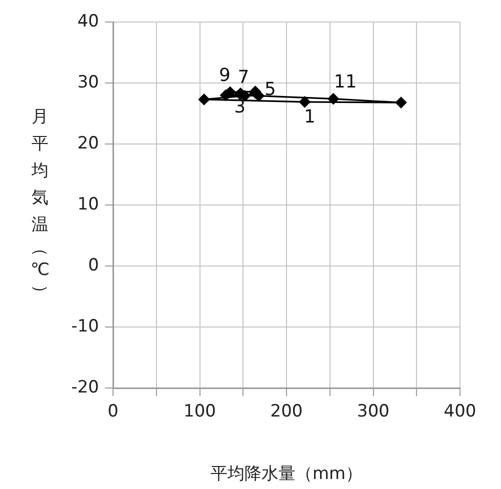 The width and height of the screenshot is (501, 489). Describe the element at coordinates (93, 265) in the screenshot. I see `y-tick-label: 0` at that location.